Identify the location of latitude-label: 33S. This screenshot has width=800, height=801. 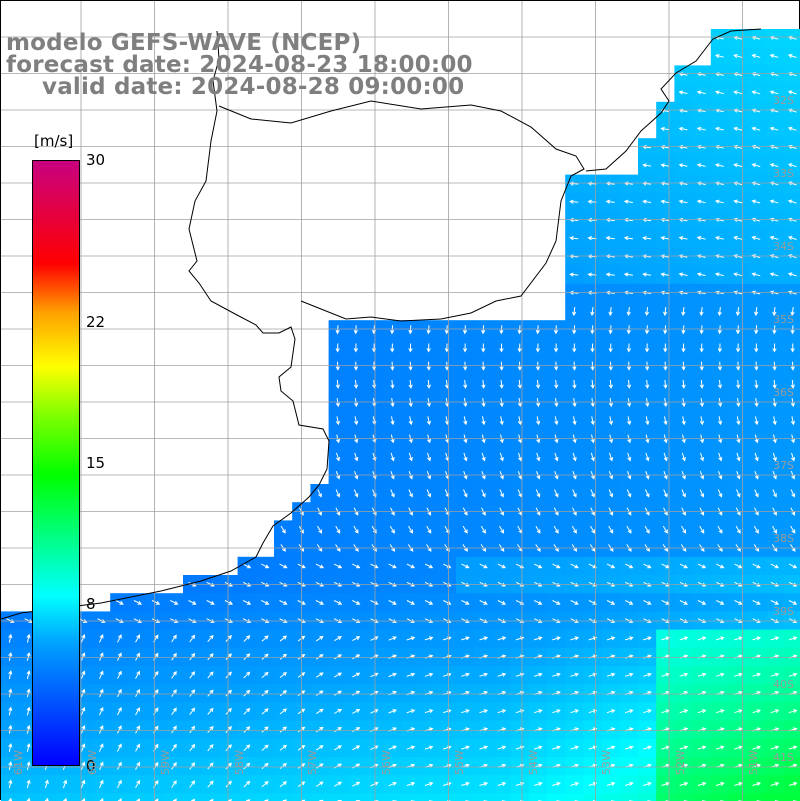
(783, 173).